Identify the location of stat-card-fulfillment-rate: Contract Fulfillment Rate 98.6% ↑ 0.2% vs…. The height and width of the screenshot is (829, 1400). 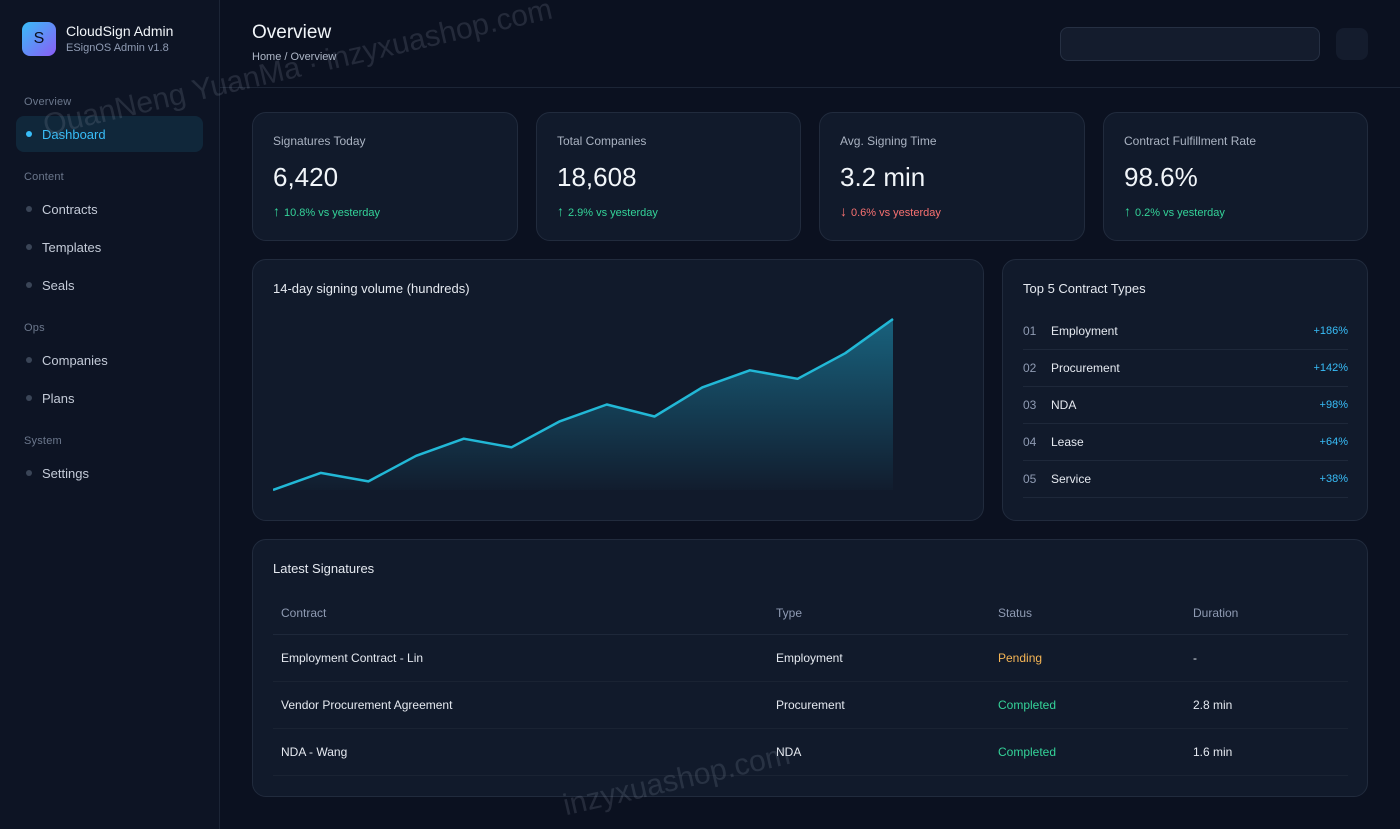
(1235, 176).